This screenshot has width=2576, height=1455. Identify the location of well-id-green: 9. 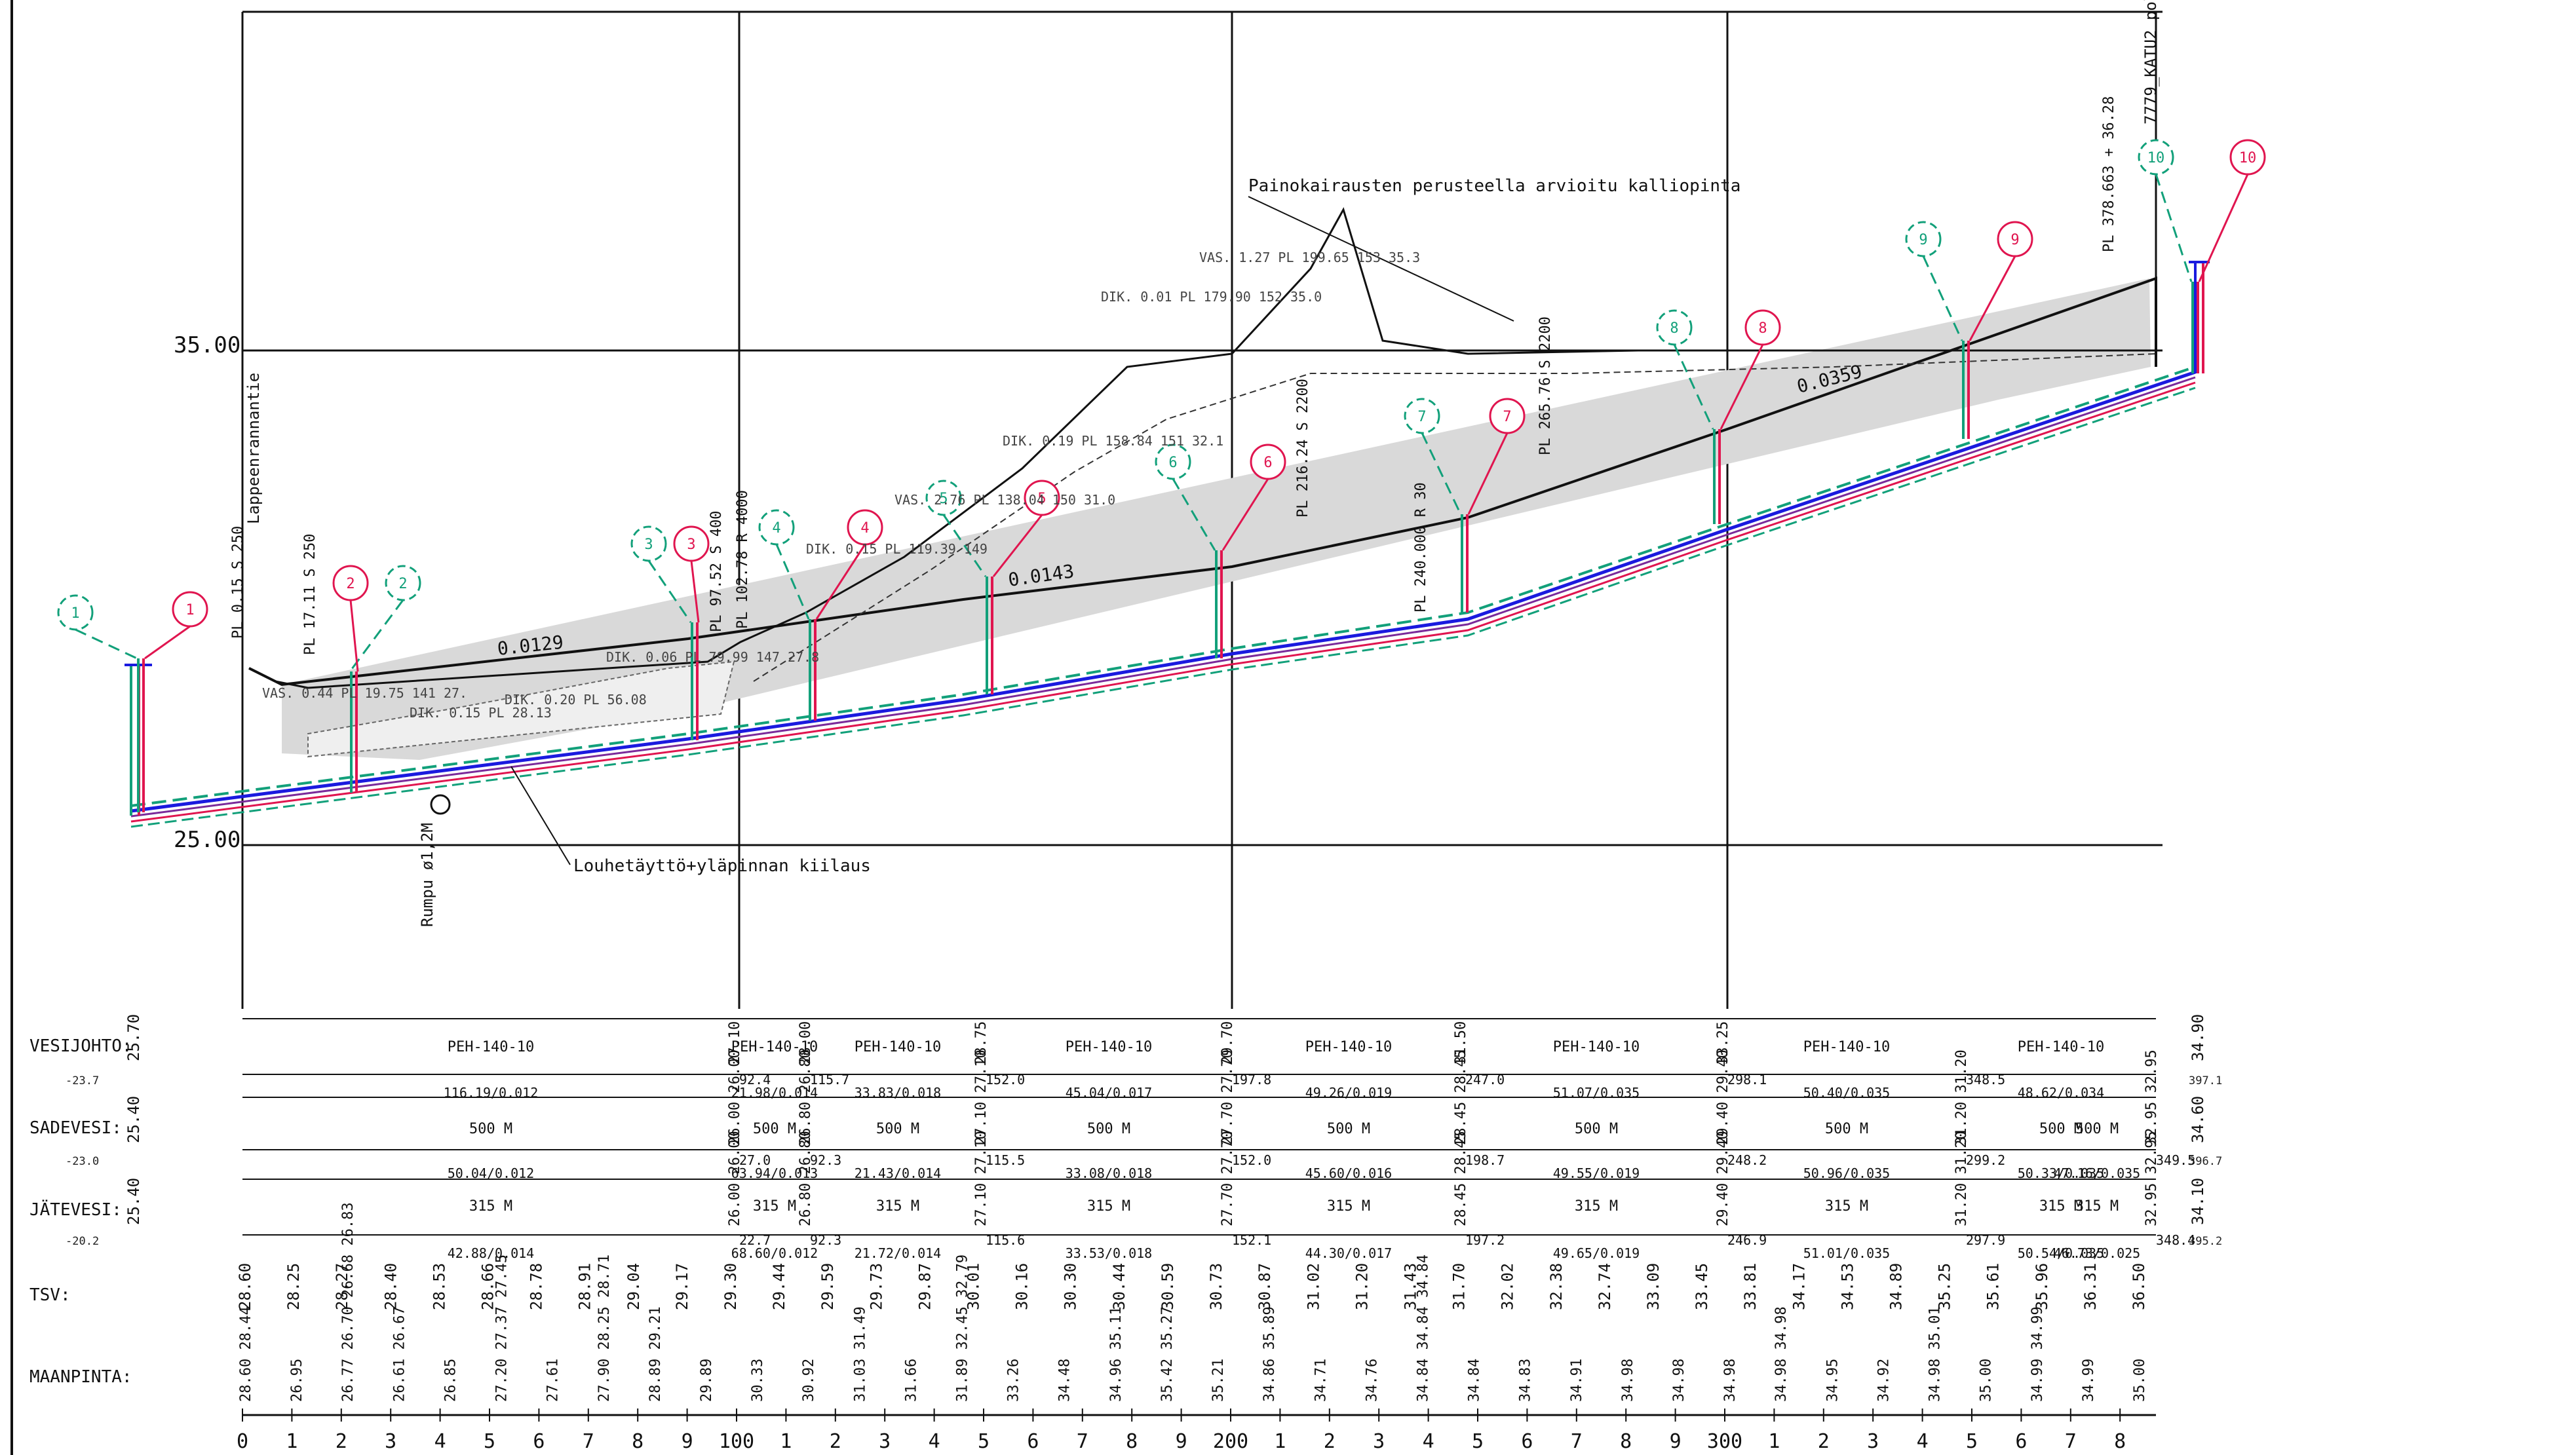
(1923, 240).